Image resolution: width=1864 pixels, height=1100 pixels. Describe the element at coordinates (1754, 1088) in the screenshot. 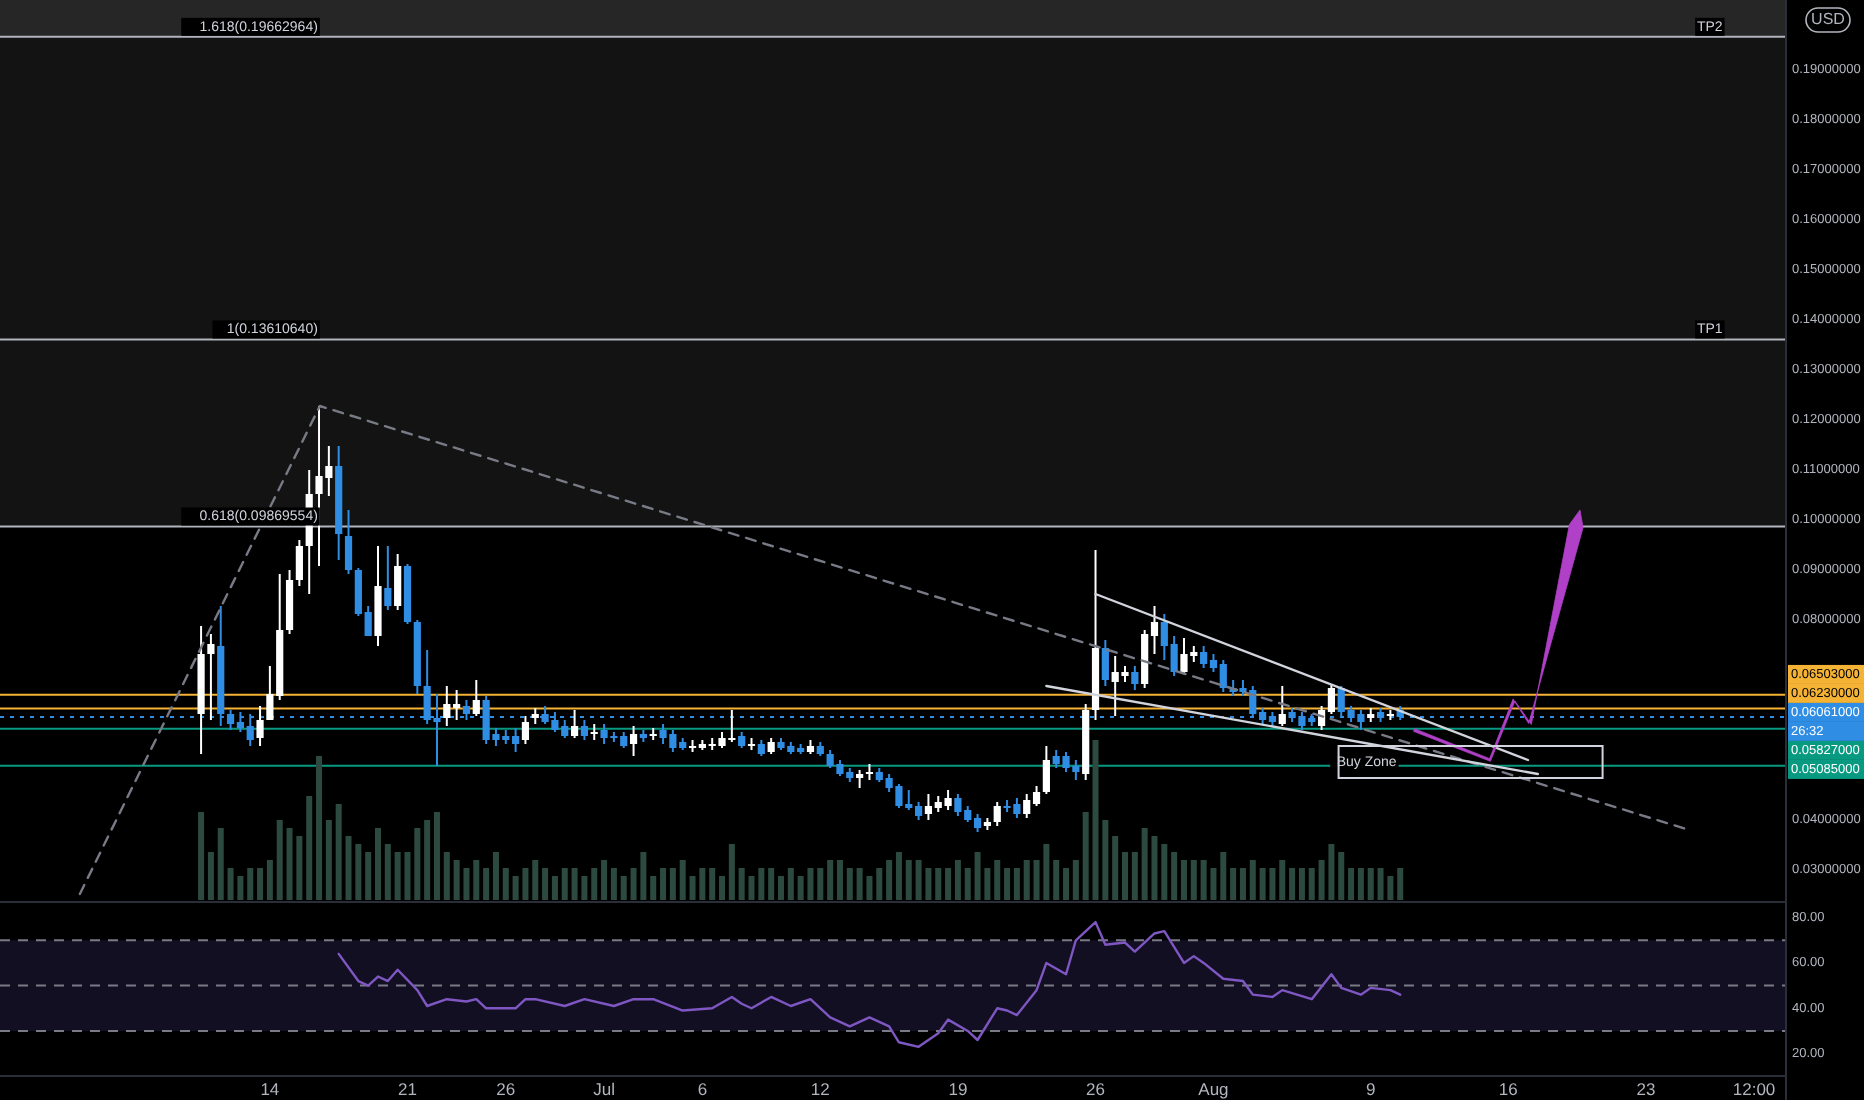

I see `x-tick-label: 12:00` at that location.